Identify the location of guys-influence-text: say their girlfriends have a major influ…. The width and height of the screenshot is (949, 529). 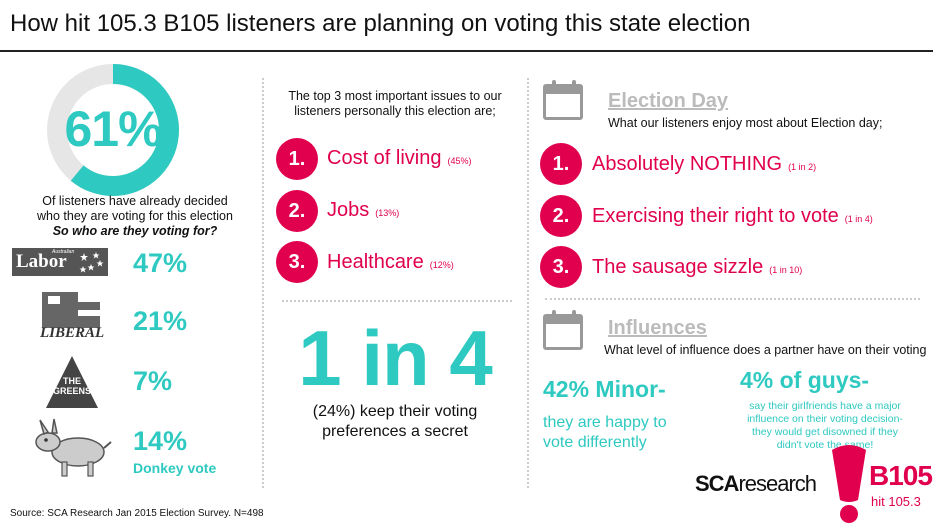
(825, 426).